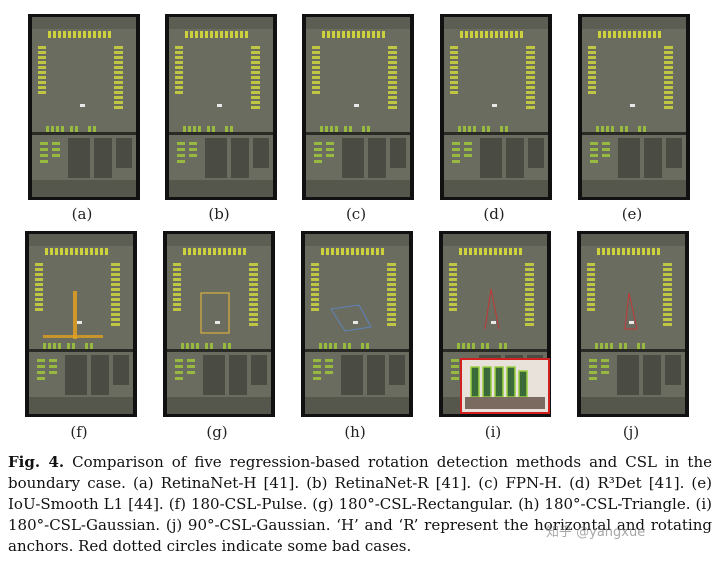 This screenshot has height=569, width=720. Describe the element at coordinates (79, 432) in the screenshot. I see `panel-label-f: (f)` at that location.